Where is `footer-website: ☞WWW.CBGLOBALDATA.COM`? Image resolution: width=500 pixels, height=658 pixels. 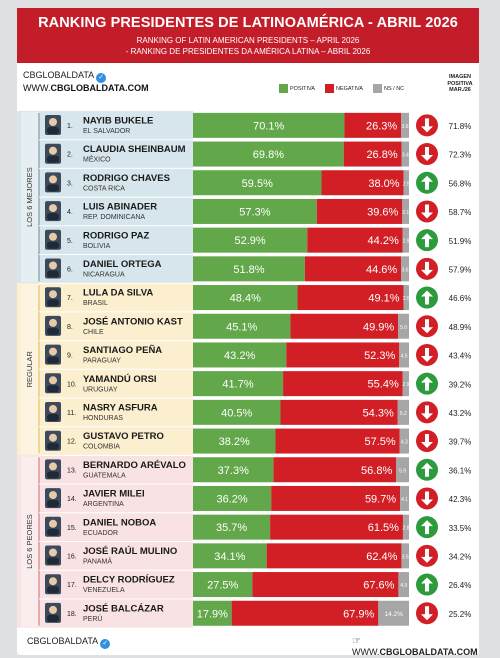 footer-website: ☞WWW.CBGLOBALDATA.COM is located at coordinates (415, 646).